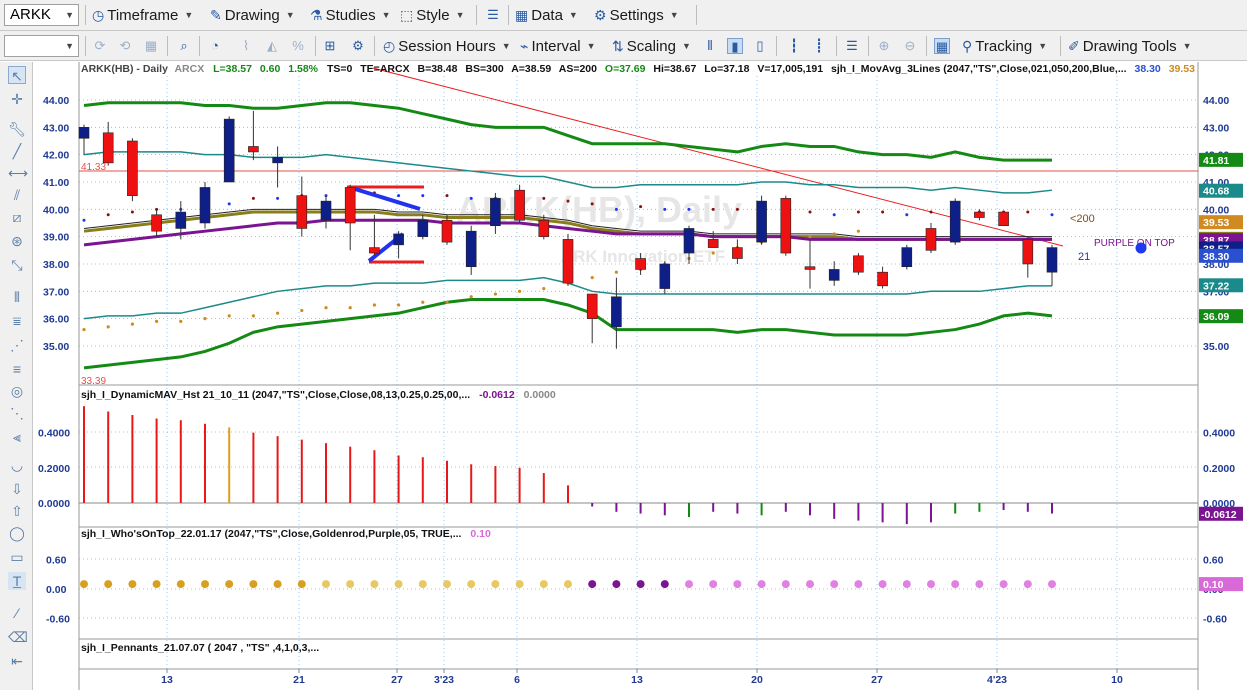 The image size is (1247, 690). I want to click on timeframe-menu: ◷ Timeframe ▼, so click(142, 15).